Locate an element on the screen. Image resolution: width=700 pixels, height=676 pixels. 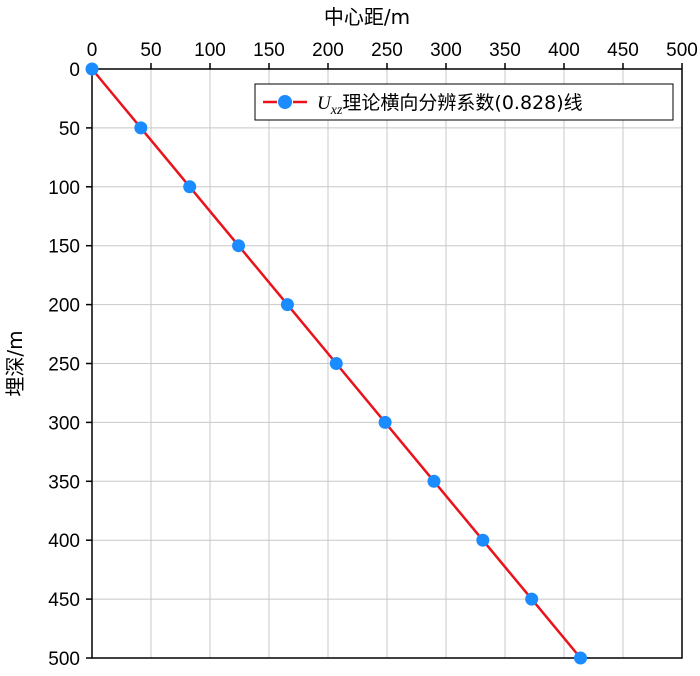
x-tick-label: 350 is located at coordinates (505, 50).